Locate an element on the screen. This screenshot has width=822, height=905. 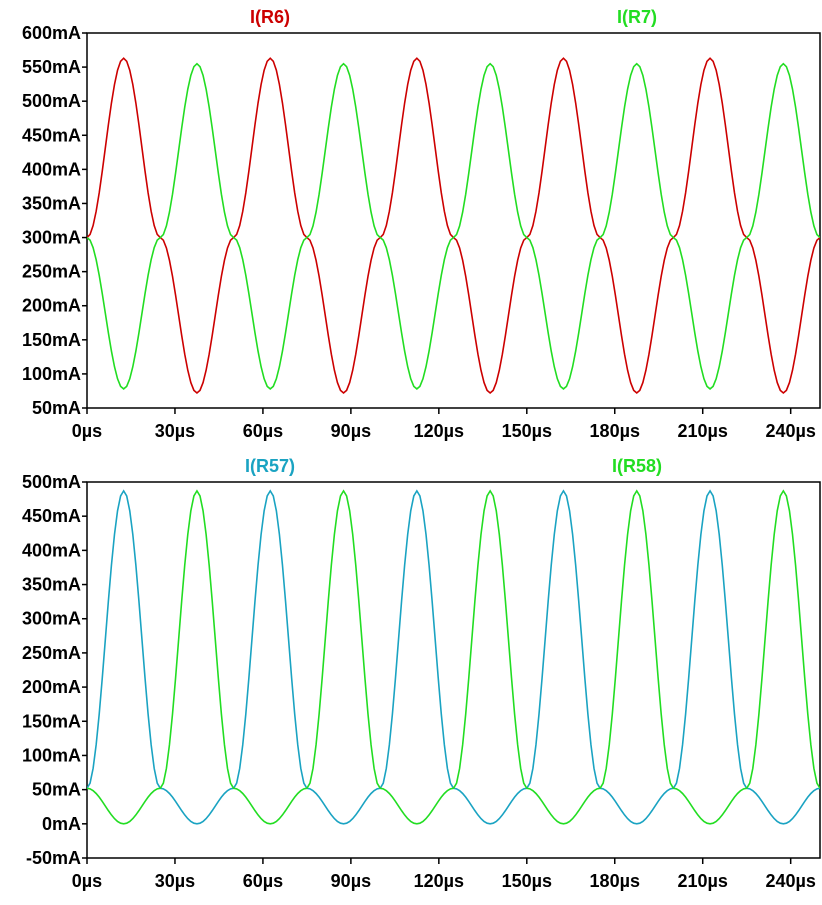
trace-label: I(R57) is located at coordinates (270, 466).